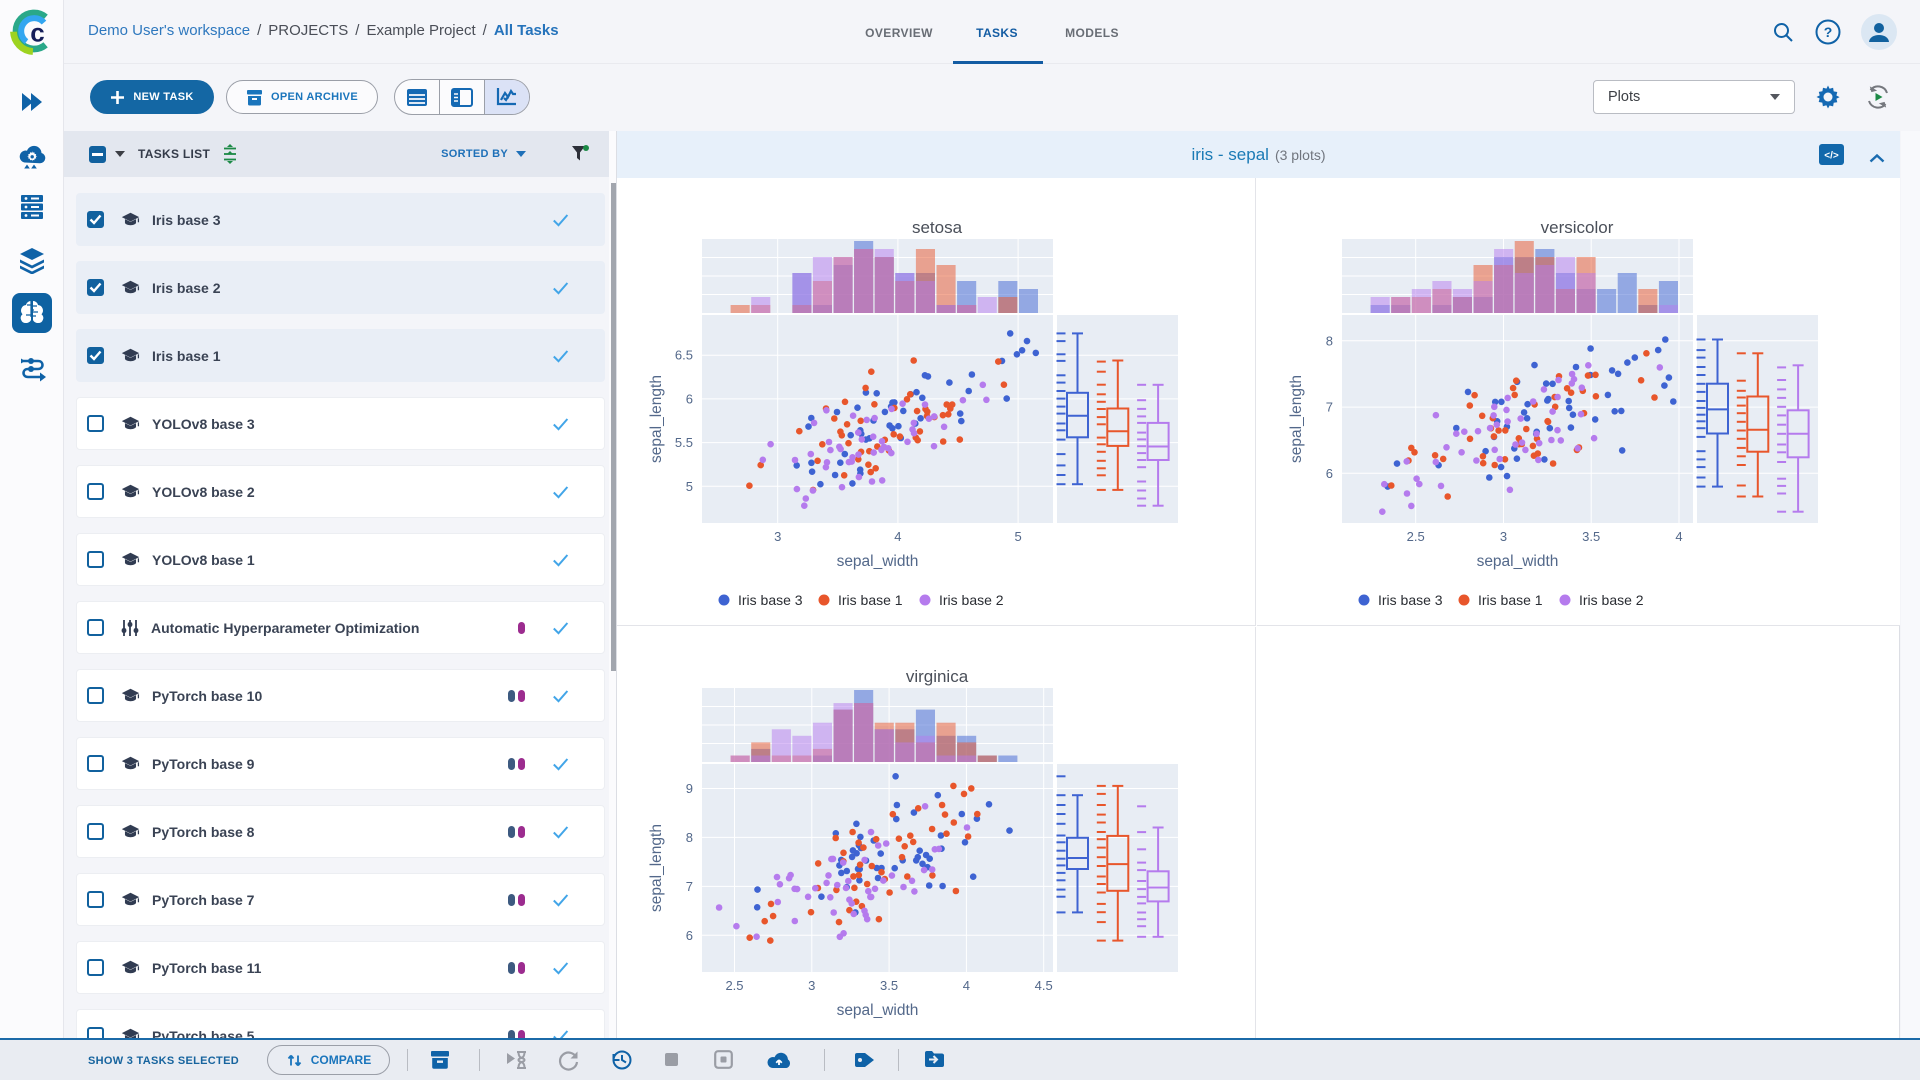 Image resolution: width=1920 pixels, height=1080 pixels. What do you see at coordinates (689, 788) in the screenshot?
I see `svg-text: 9` at bounding box center [689, 788].